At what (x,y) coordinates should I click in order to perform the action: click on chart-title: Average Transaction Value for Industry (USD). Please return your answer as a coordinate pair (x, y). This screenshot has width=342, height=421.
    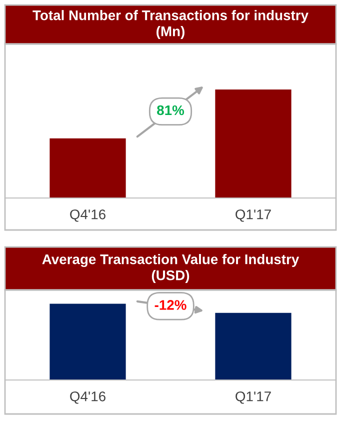
    Looking at the image, I should click on (171, 268).